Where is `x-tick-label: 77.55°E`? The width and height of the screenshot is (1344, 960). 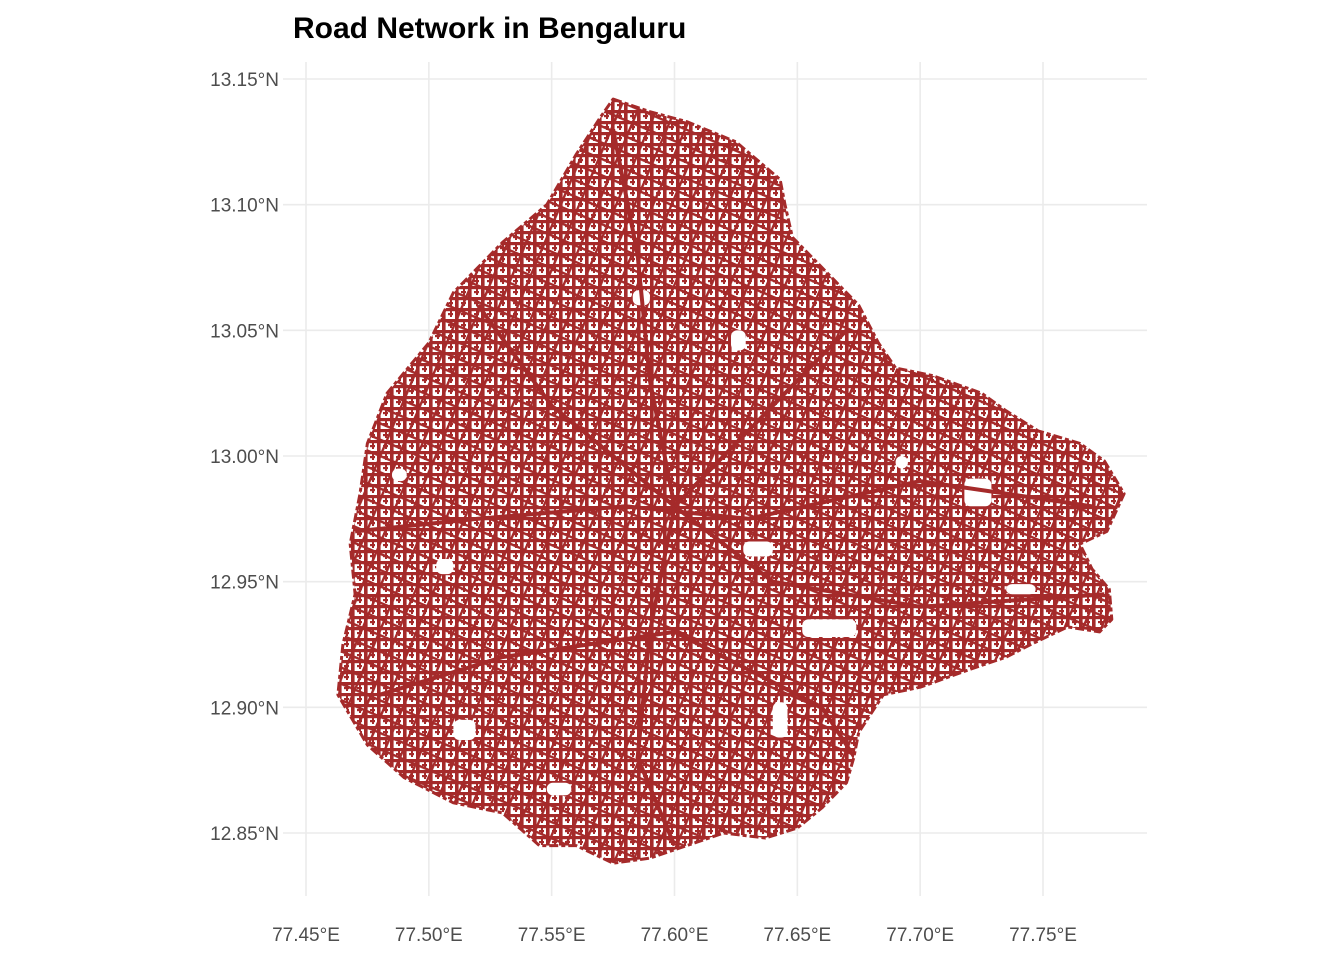 x-tick-label: 77.55°E is located at coordinates (552, 935).